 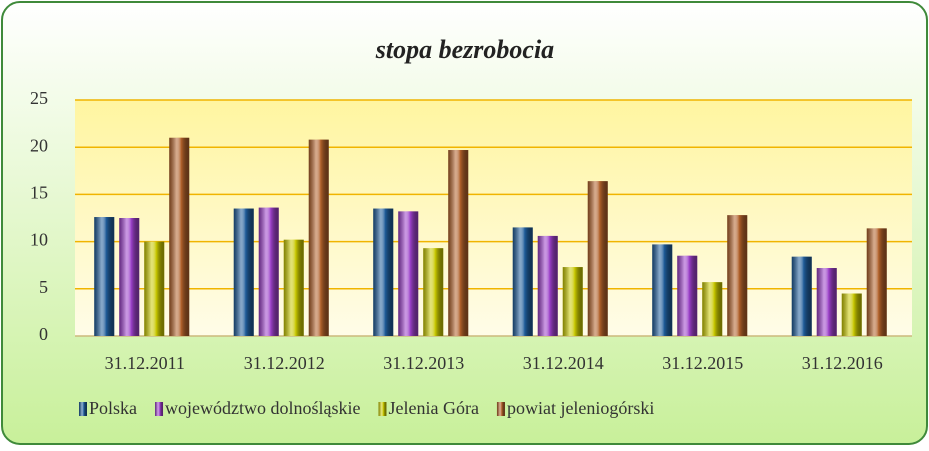 What do you see at coordinates (39, 145) in the screenshot?
I see `y-tick-label: 20` at bounding box center [39, 145].